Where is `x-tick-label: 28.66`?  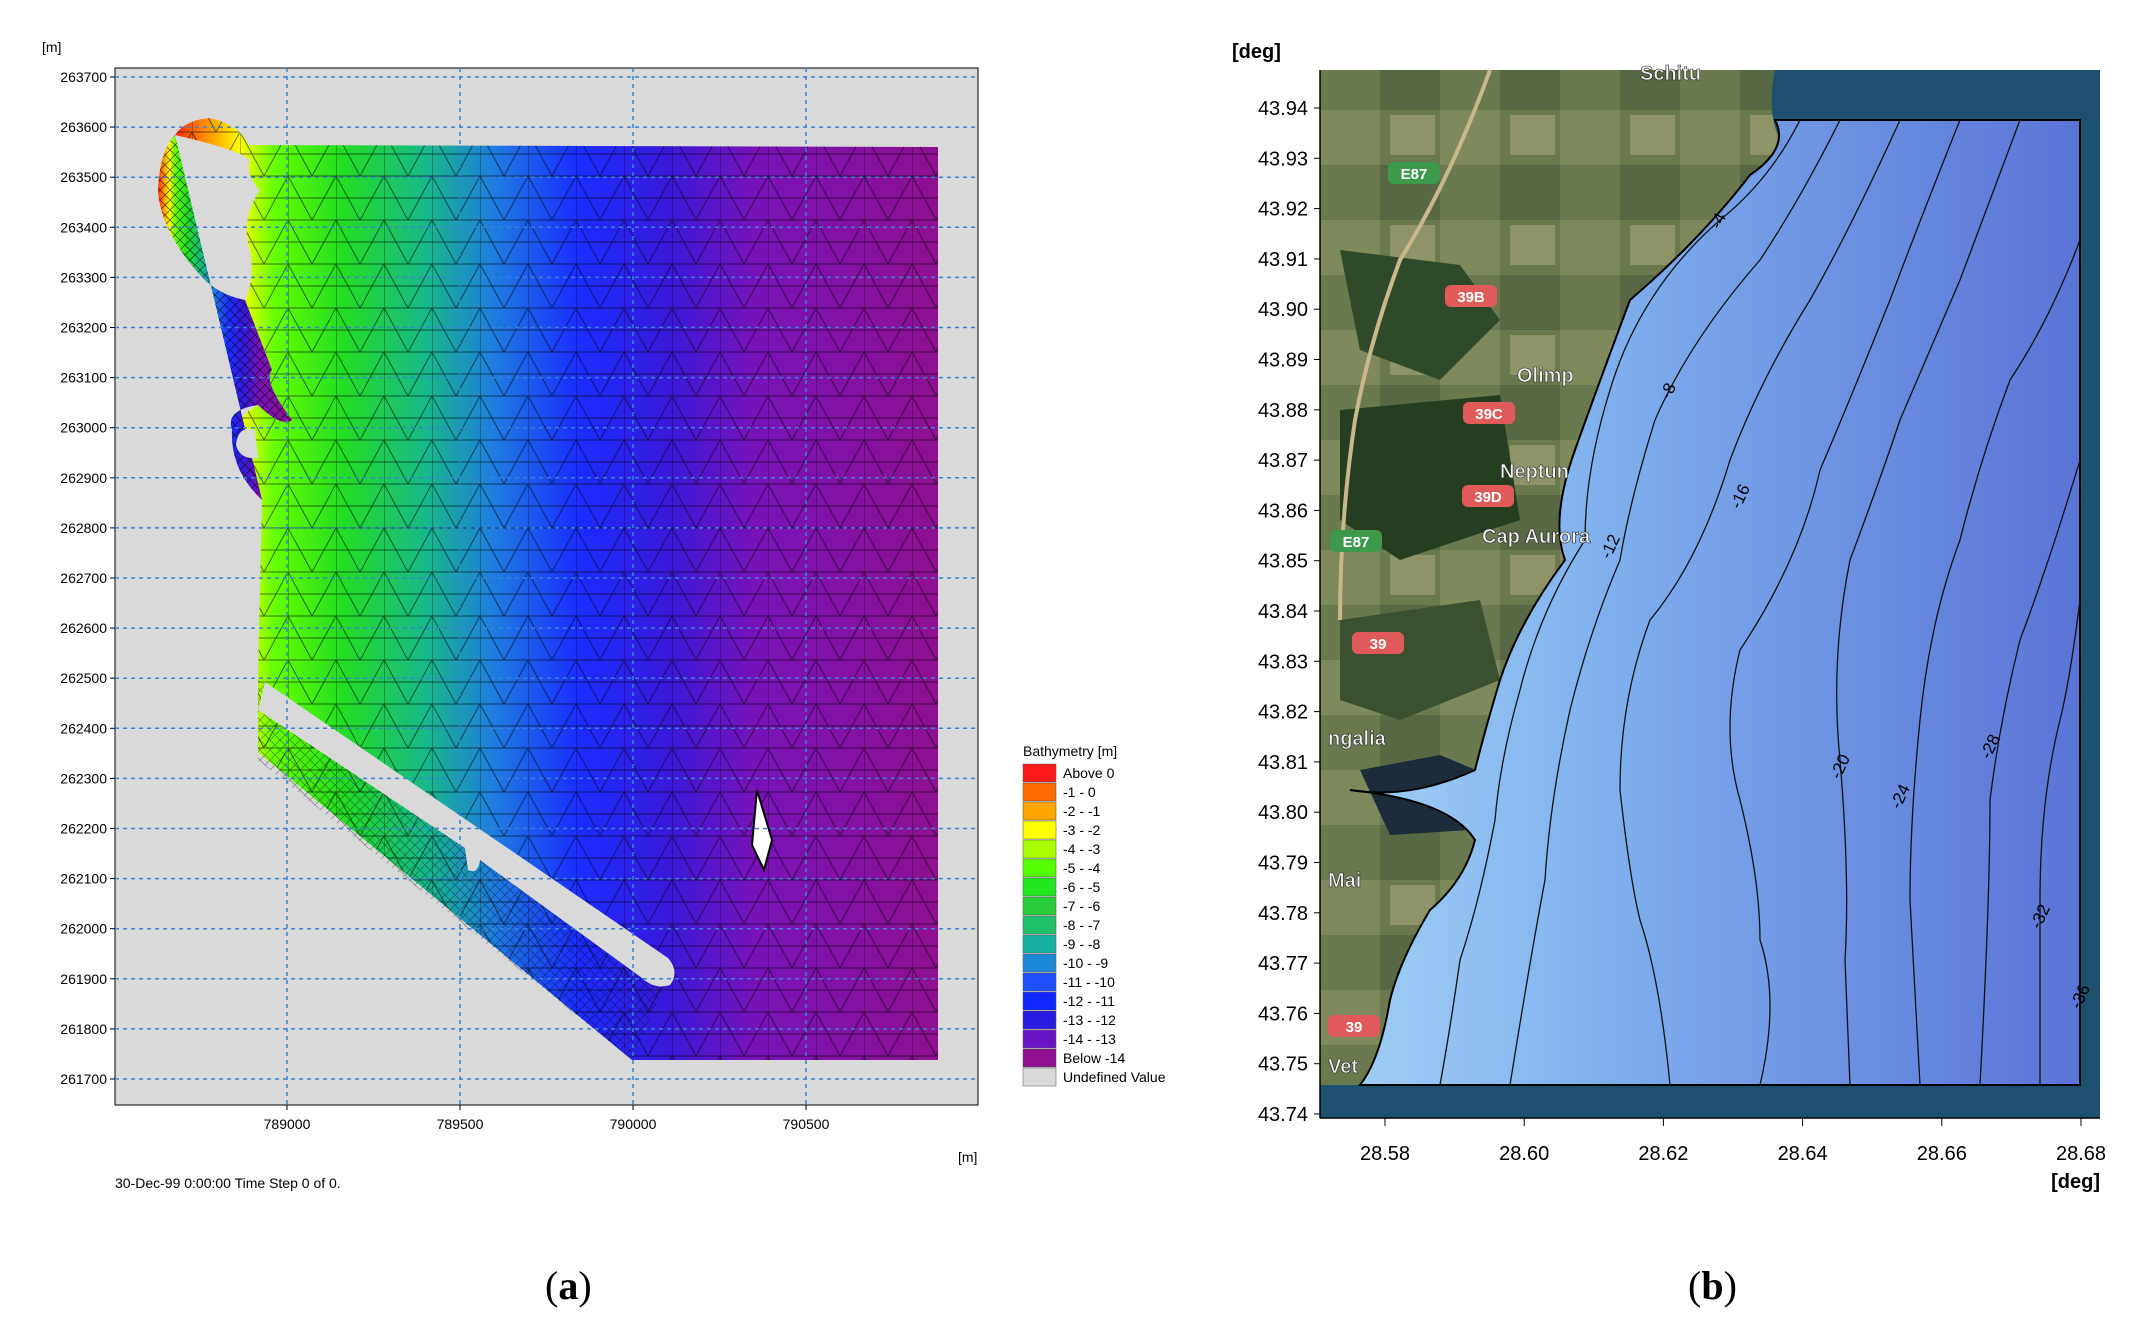 x-tick-label: 28.66 is located at coordinates (1942, 1154).